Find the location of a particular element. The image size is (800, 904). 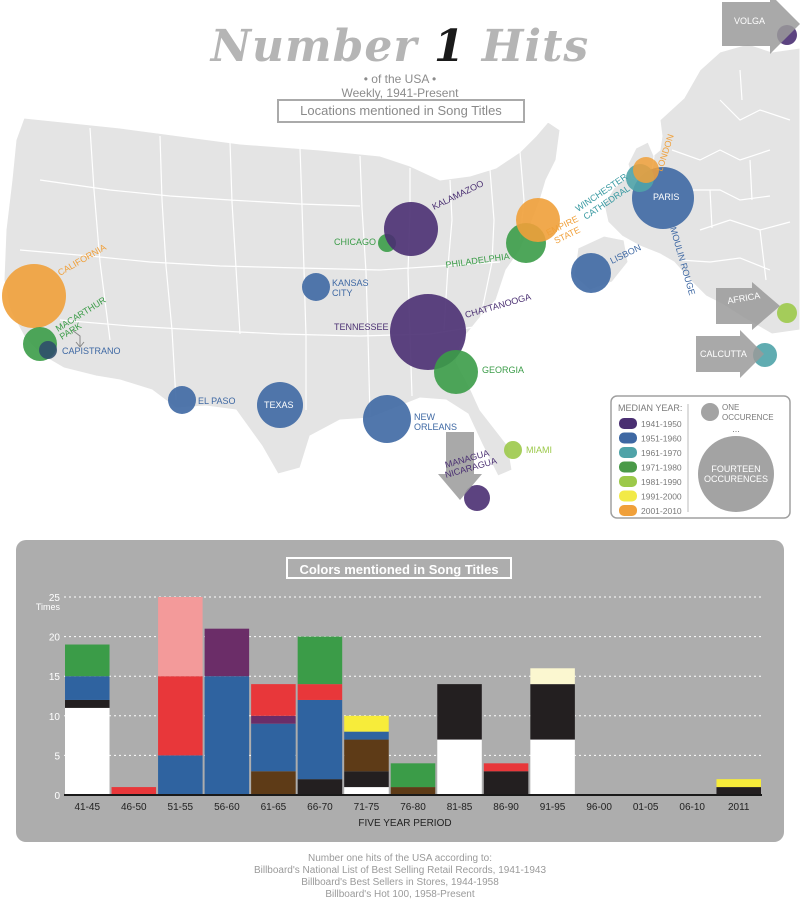

y-tick-label: 10 is located at coordinates (55, 717).